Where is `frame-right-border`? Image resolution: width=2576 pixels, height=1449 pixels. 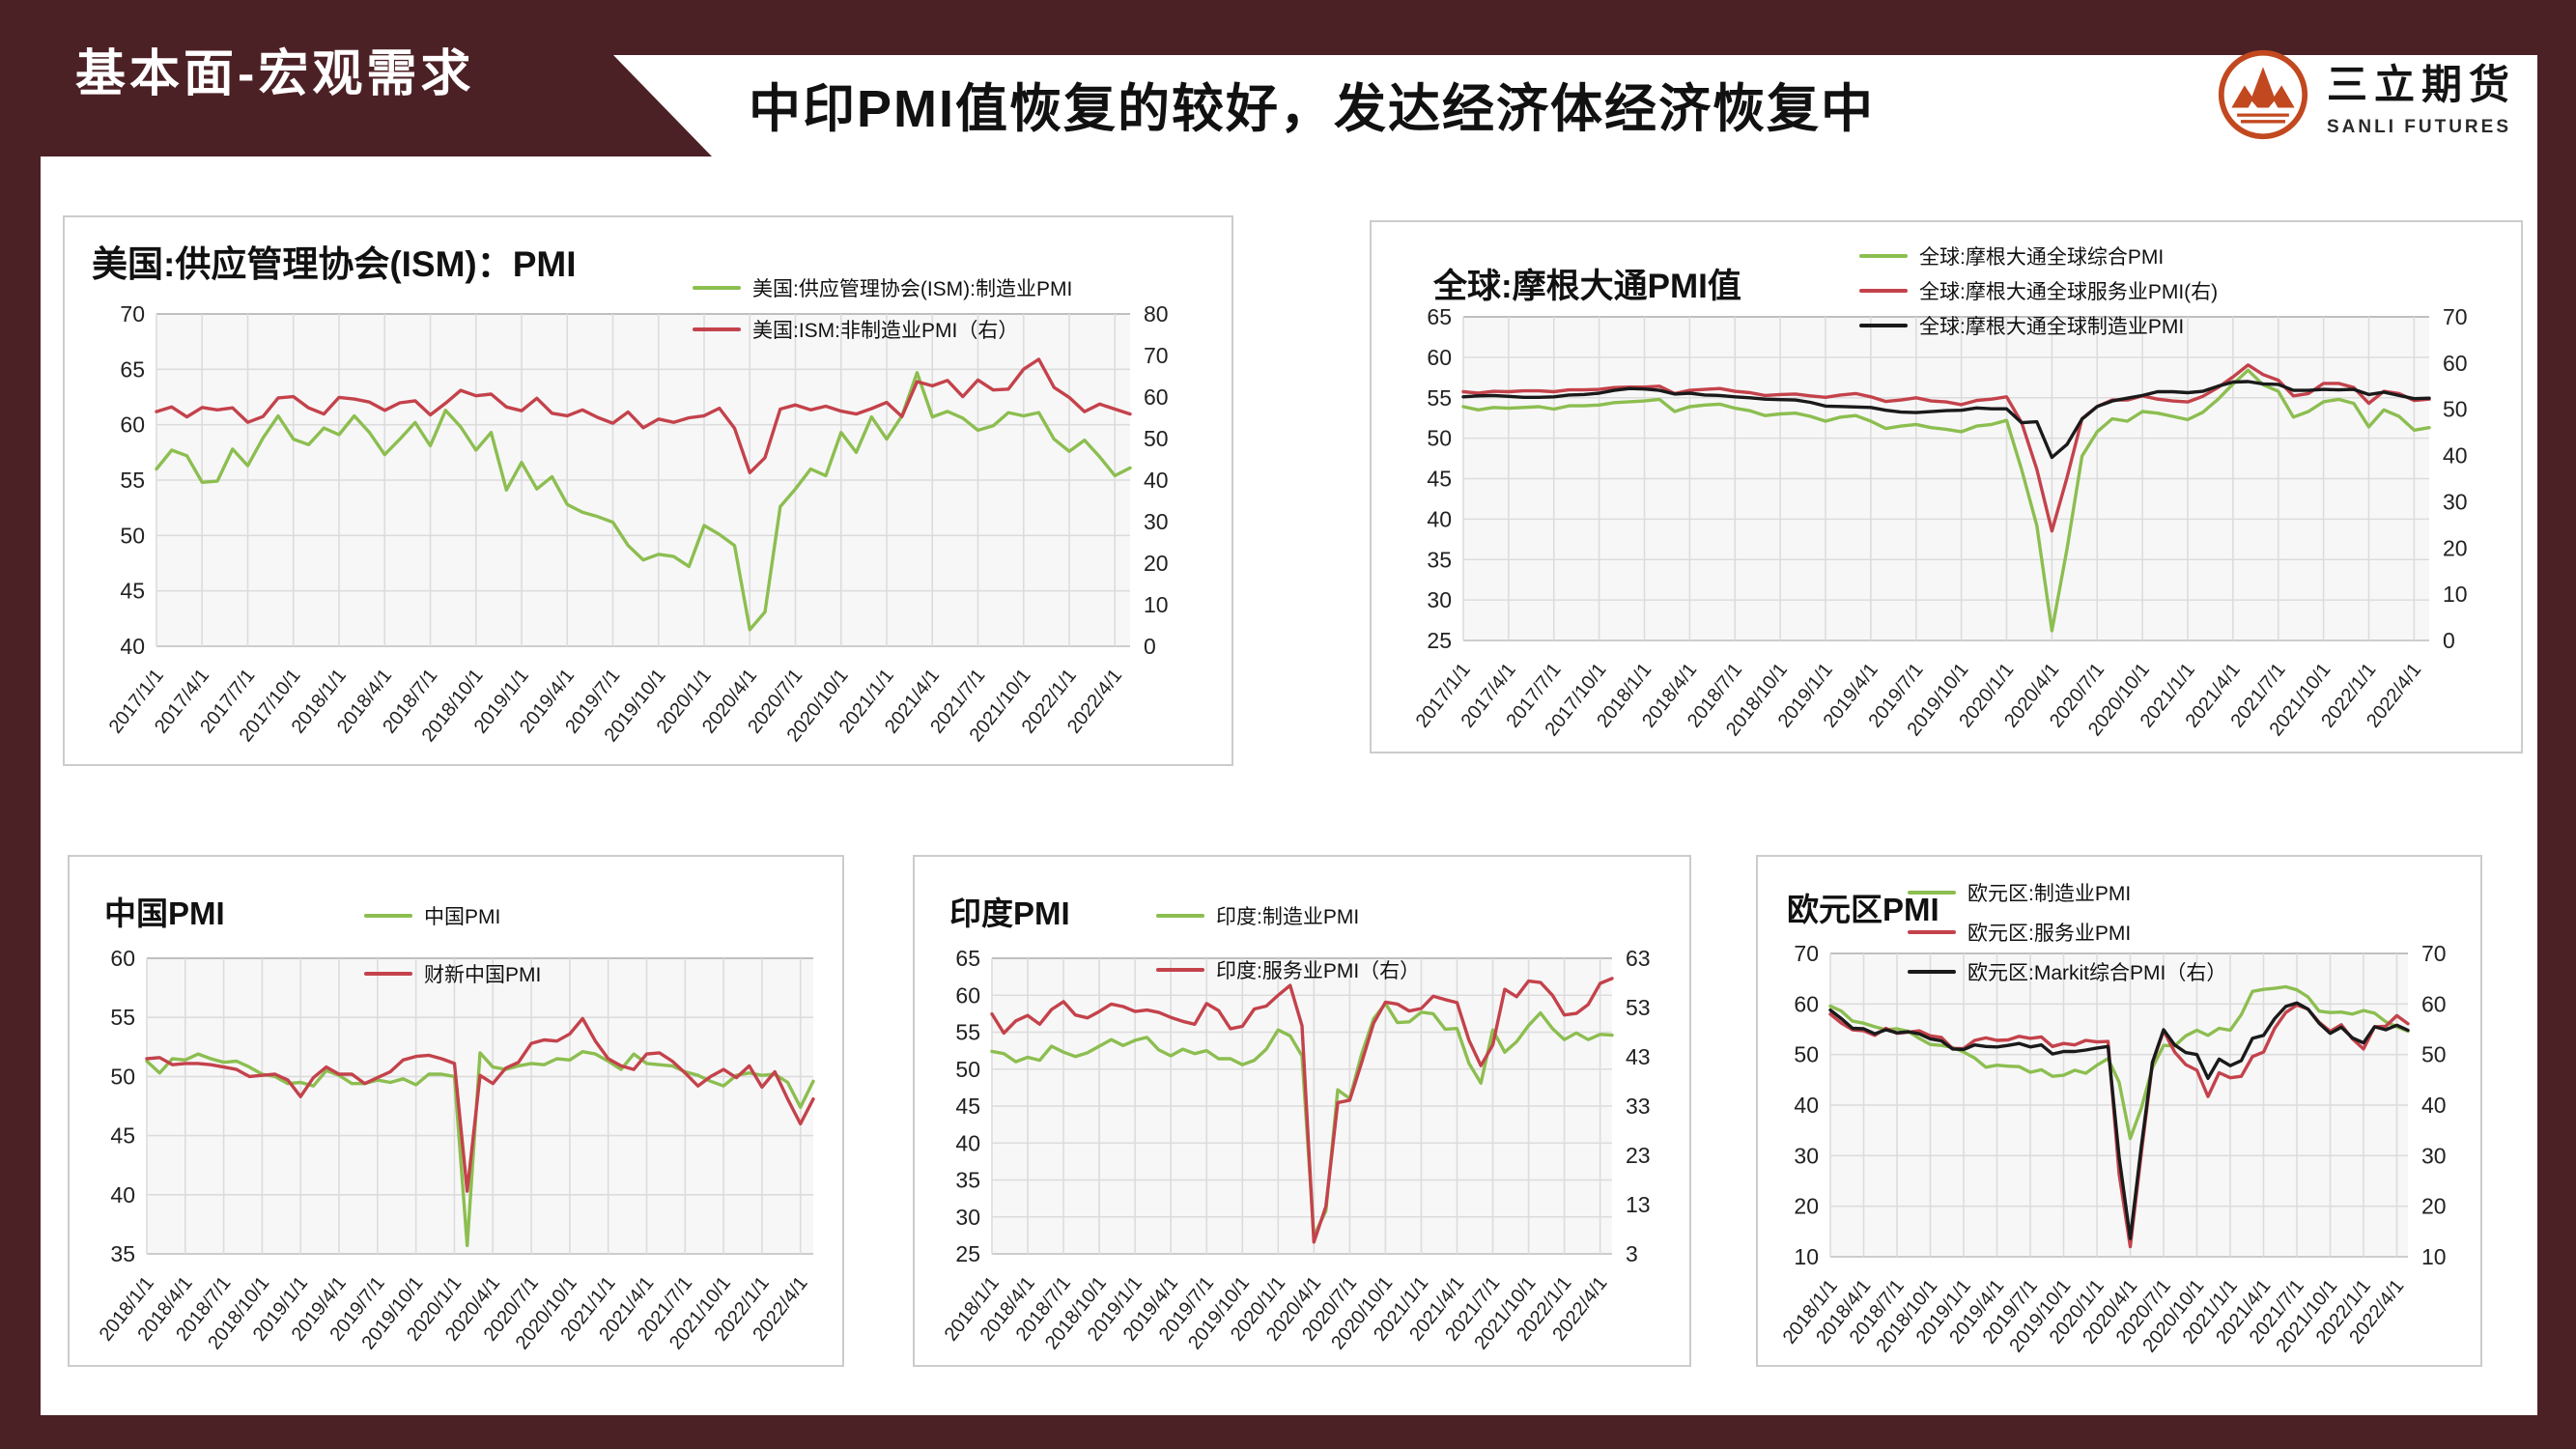 frame-right-border is located at coordinates (2556, 802).